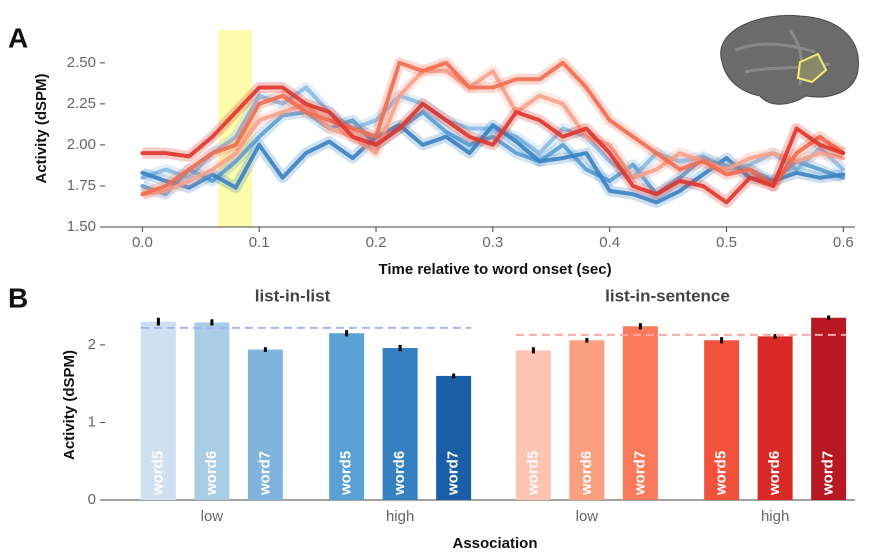 This screenshot has width=875, height=555. Describe the element at coordinates (667, 295) in the screenshot. I see `facet-title: list-in-sentence` at that location.